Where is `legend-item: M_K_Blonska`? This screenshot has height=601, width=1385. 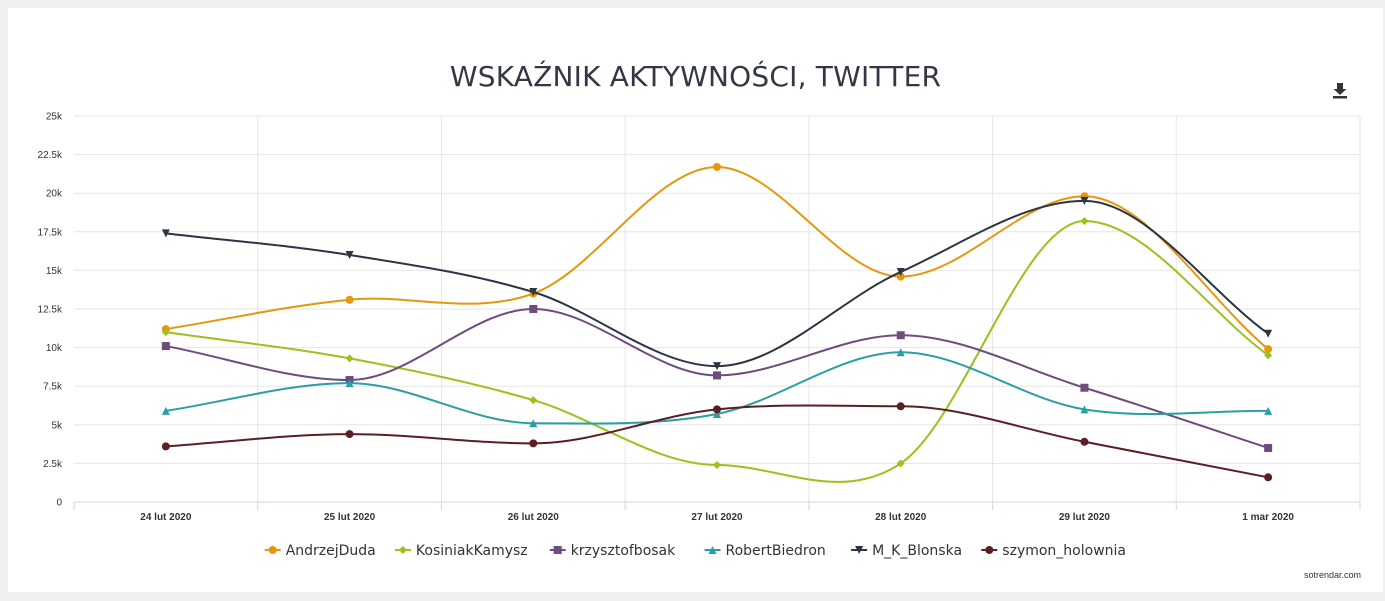
legend-item: M_K_Blonska is located at coordinates (906, 551).